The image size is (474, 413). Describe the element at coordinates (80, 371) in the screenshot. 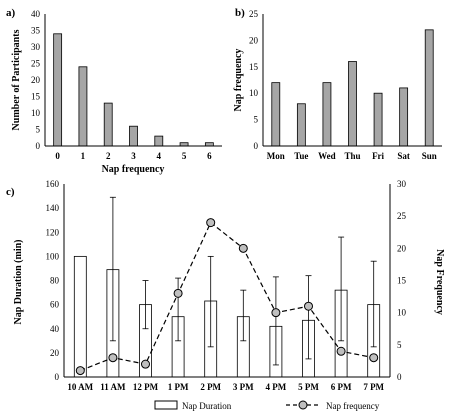

I see `frequency-point-10-am` at that location.